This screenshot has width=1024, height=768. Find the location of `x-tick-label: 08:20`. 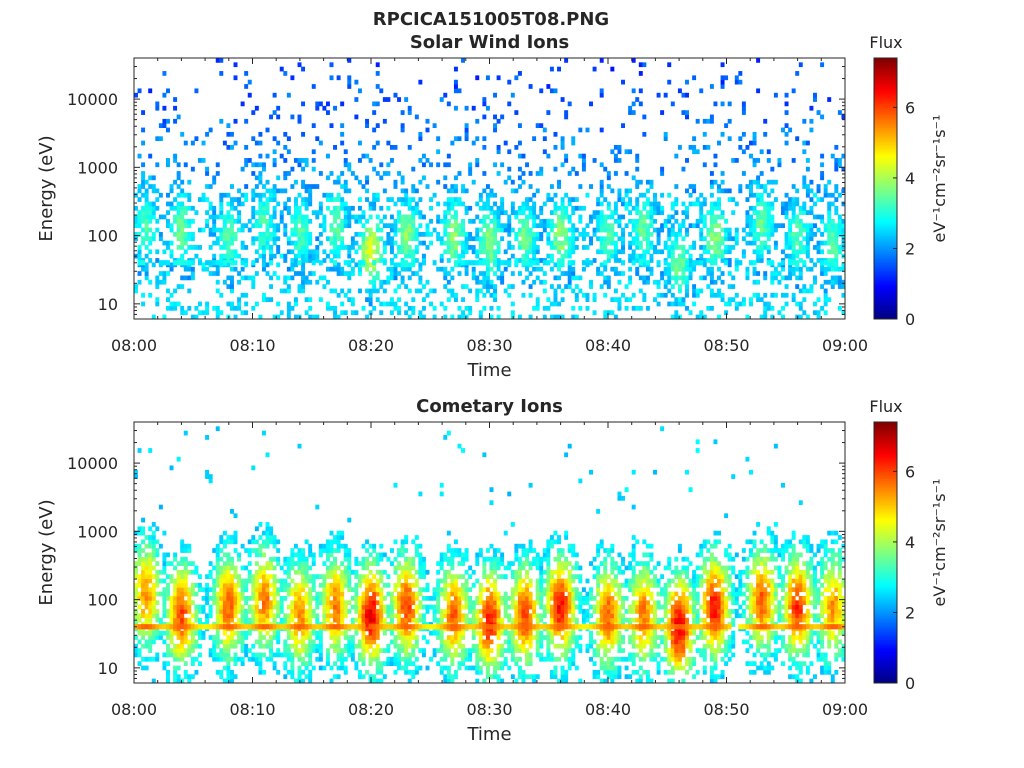

x-tick-label: 08:20 is located at coordinates (371, 709).